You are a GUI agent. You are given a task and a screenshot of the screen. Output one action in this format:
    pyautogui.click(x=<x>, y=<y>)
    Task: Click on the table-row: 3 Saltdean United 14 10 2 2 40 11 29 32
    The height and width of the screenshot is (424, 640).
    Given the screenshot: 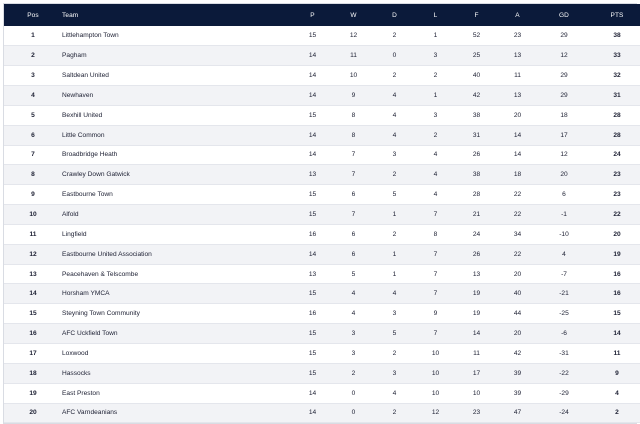 What is the action you would take?
    pyautogui.click(x=322, y=76)
    